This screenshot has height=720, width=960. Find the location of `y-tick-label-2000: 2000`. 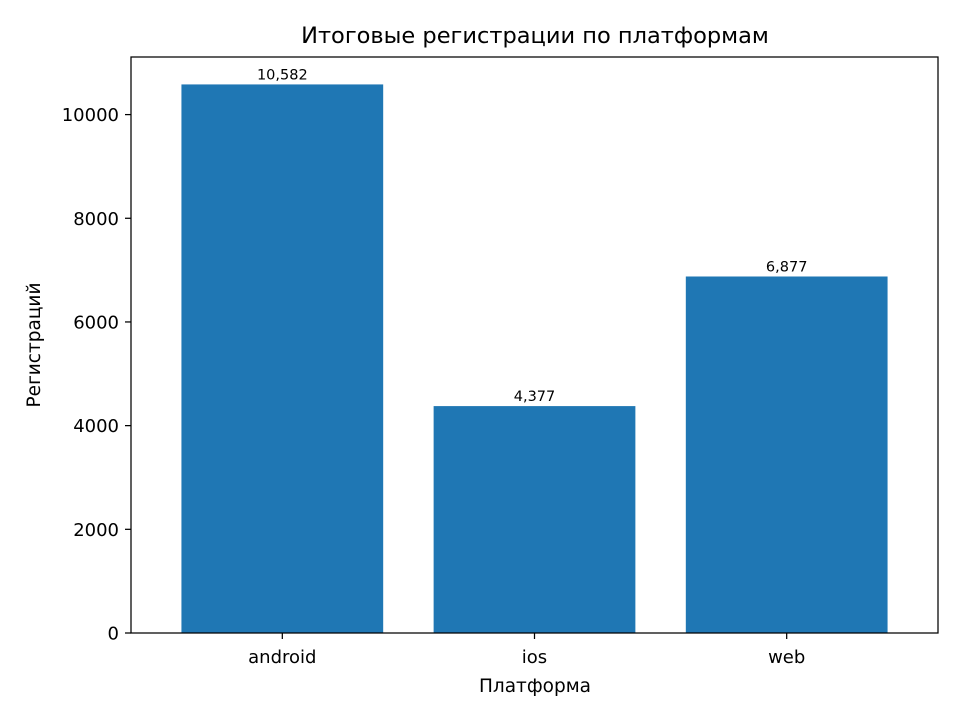

y-tick-label-2000: 2000 is located at coordinates (96, 530).